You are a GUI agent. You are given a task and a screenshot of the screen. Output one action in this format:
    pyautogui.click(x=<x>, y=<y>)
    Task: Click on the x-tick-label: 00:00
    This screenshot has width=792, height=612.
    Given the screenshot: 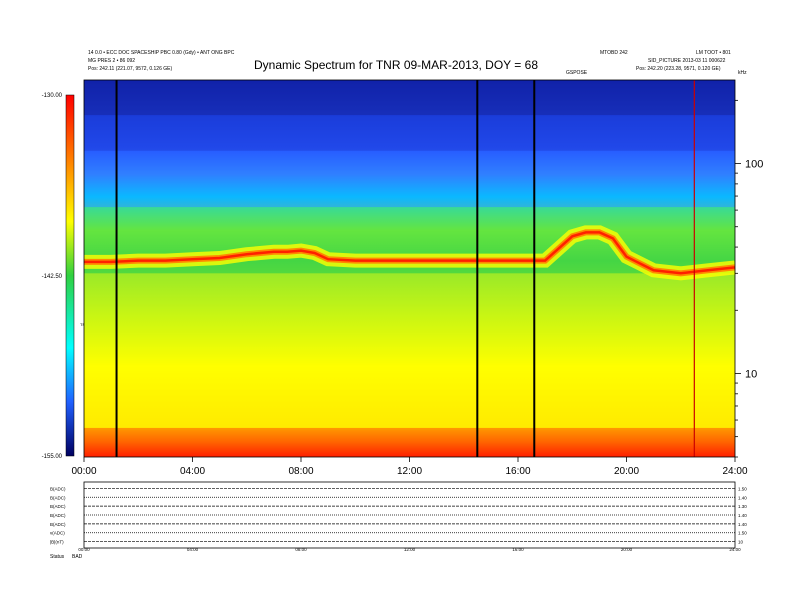 What is the action you would take?
    pyautogui.click(x=83, y=471)
    